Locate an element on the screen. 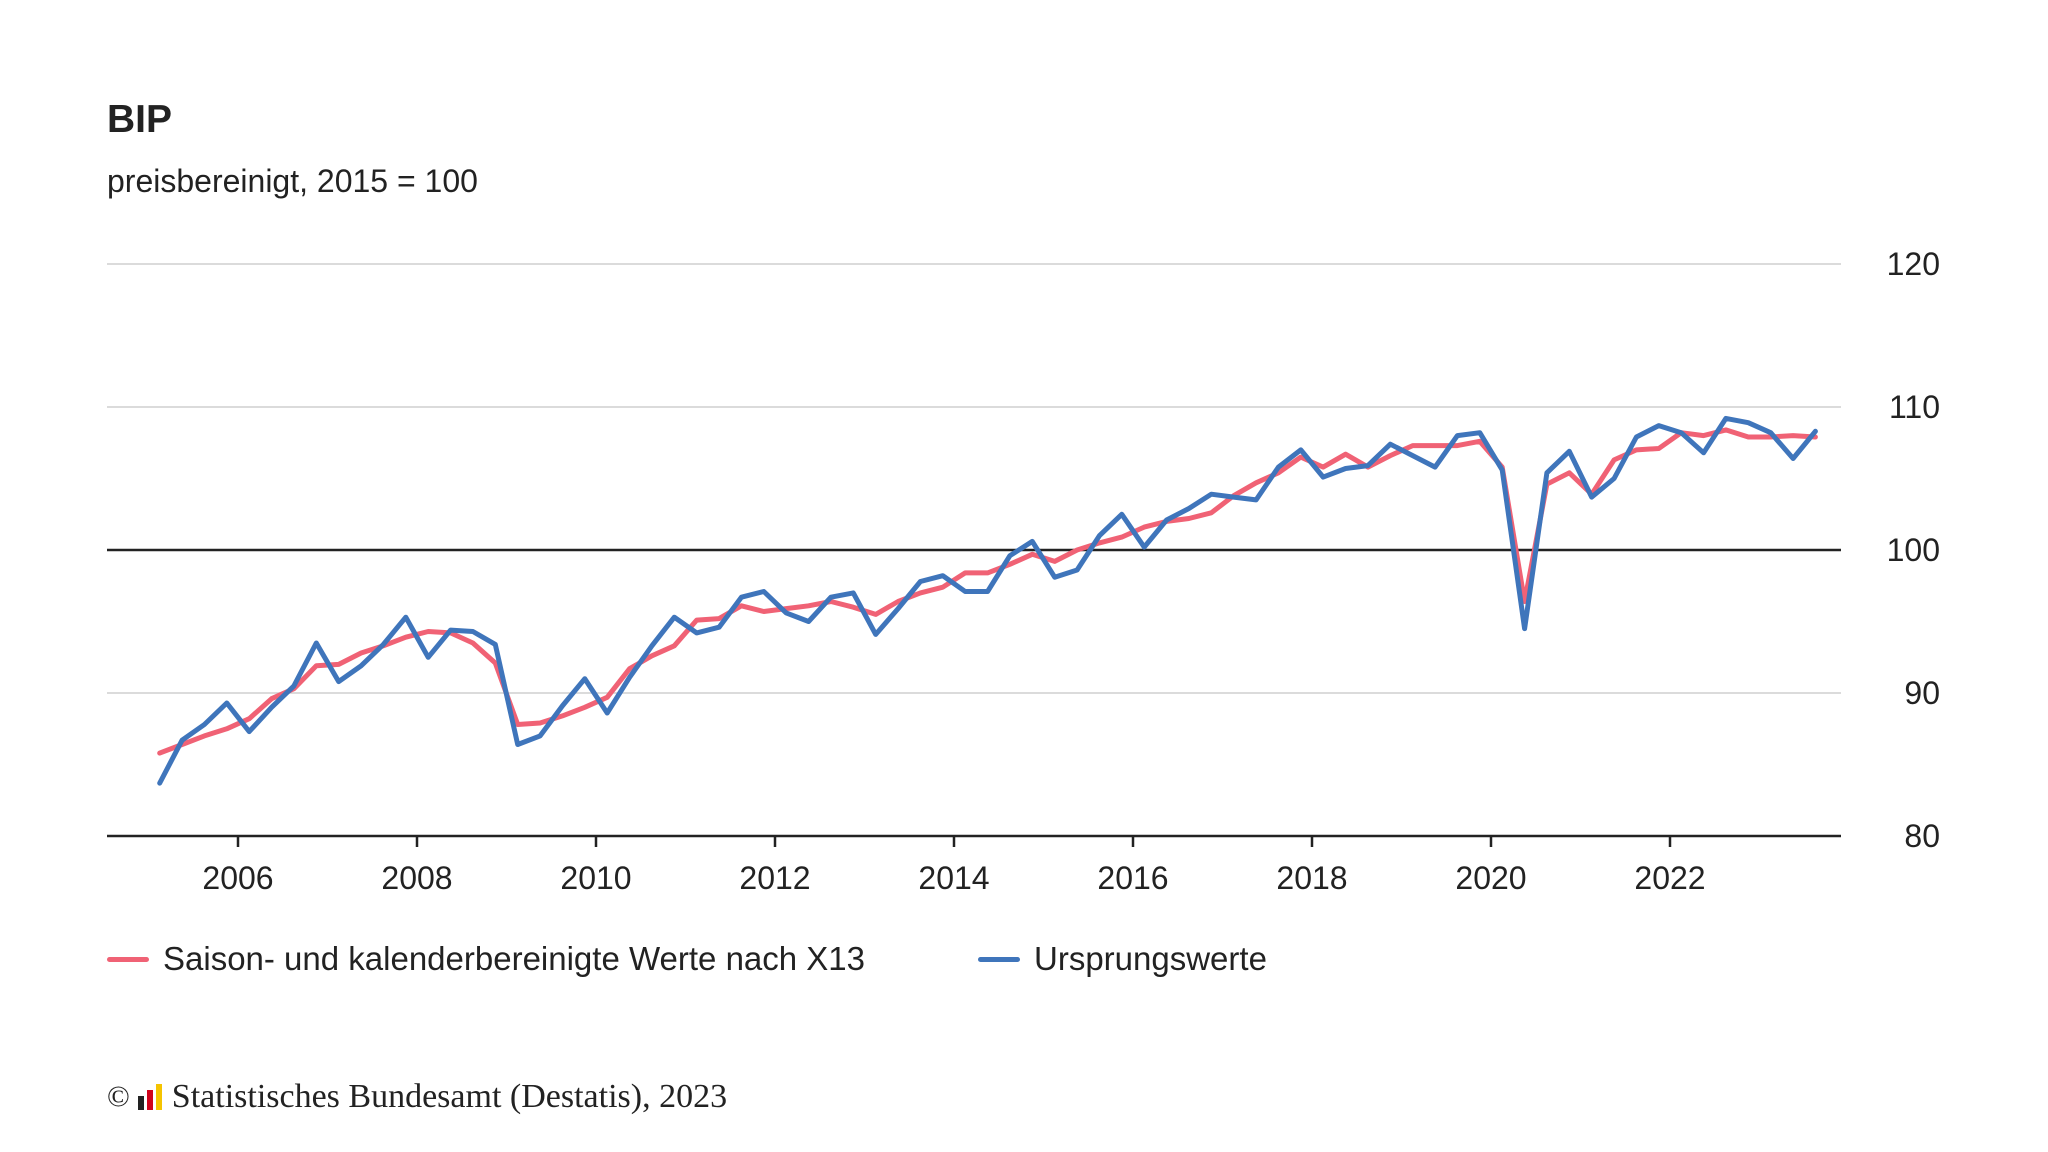  chart-title: BIP is located at coordinates (140, 119).